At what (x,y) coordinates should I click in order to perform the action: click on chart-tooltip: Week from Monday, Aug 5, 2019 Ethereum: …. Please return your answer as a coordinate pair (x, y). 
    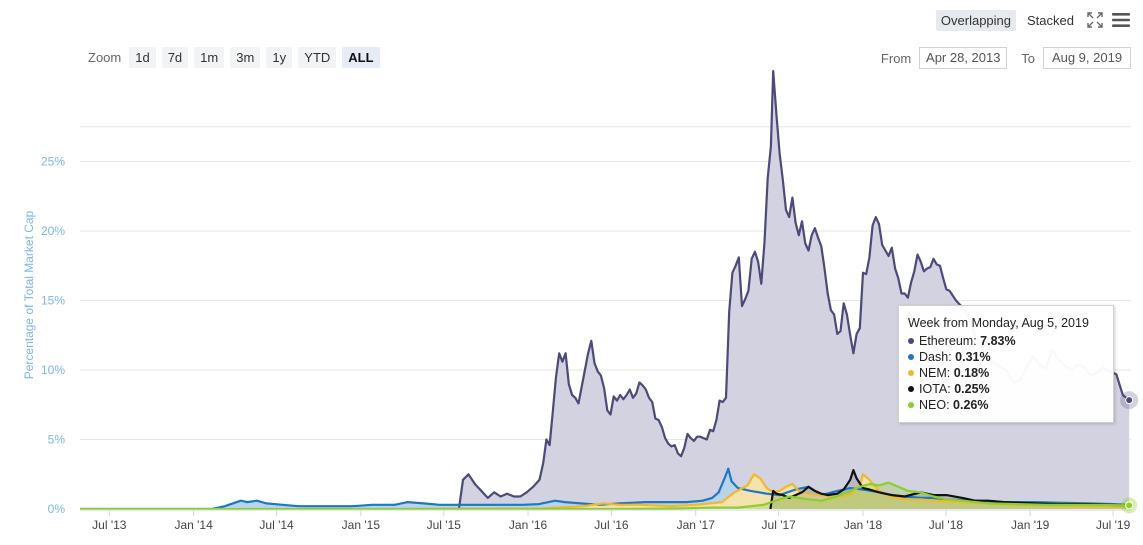
    Looking at the image, I should click on (1006, 364).